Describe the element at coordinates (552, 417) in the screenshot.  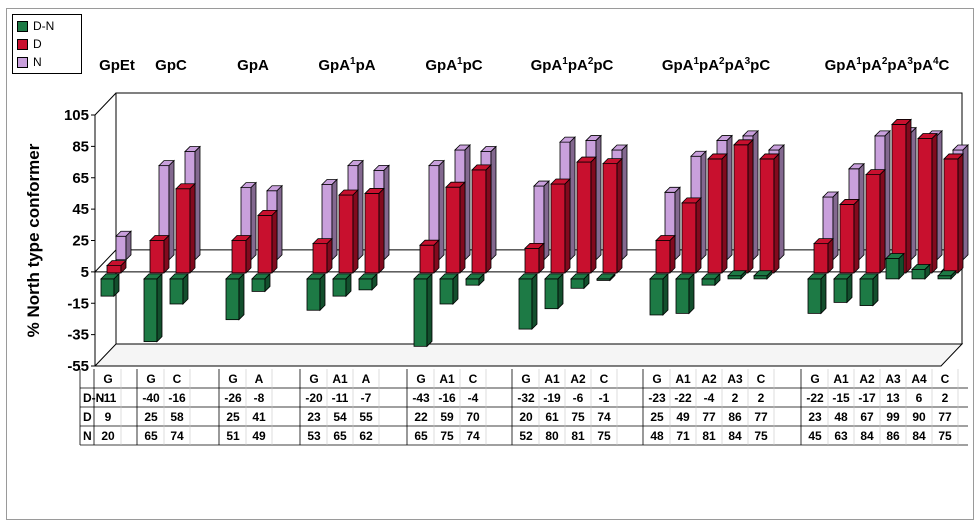
I see `table-cell: 61` at that location.